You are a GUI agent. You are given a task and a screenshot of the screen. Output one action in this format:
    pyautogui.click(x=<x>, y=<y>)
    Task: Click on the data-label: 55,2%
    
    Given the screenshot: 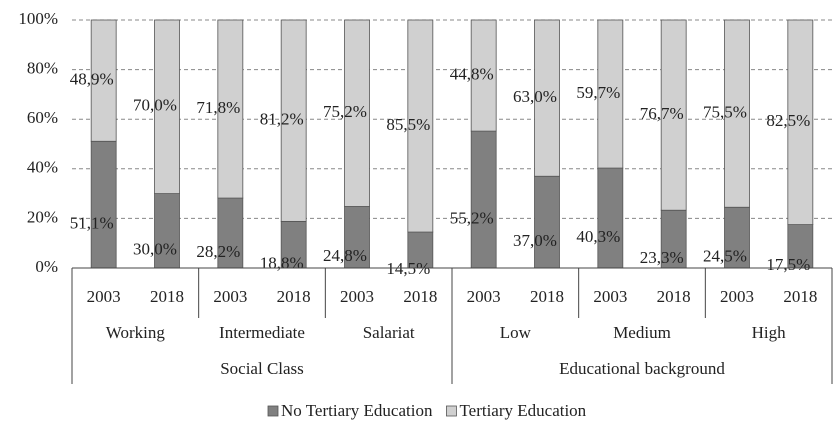 What is the action you would take?
    pyautogui.click(x=472, y=217)
    